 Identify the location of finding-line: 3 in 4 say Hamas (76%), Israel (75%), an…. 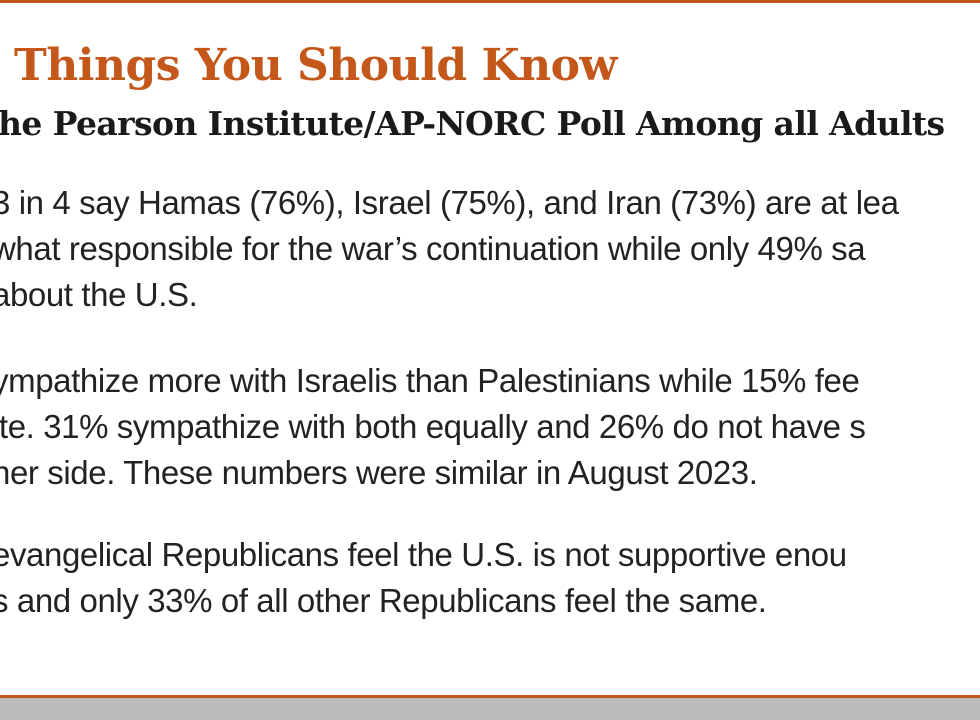
(449, 202).